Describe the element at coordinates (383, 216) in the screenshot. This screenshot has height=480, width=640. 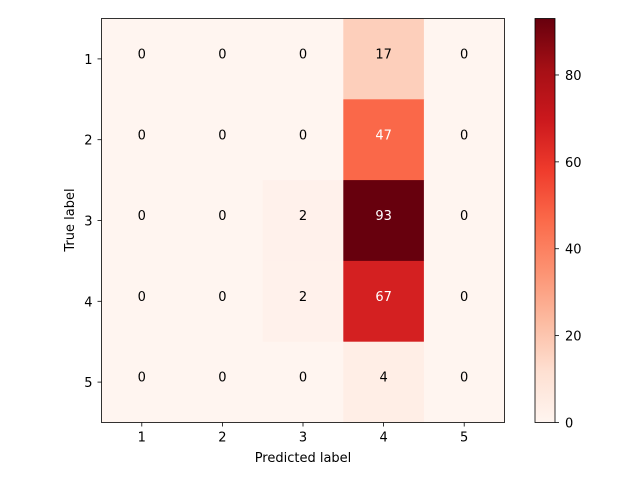
I see `cell-value: 93` at that location.